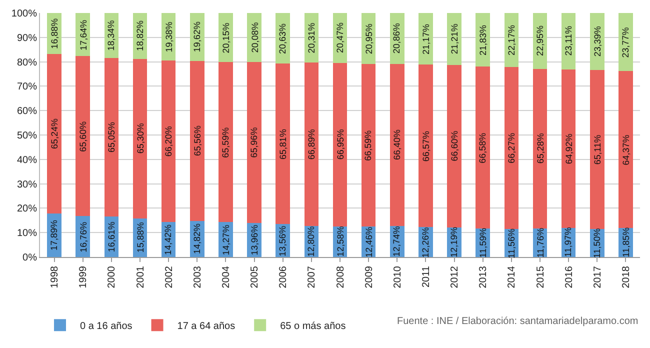 Image resolution: width=650 pixels, height=348 pixels. What do you see at coordinates (311, 241) in the screenshot?
I see `data-label: 12,80%` at bounding box center [311, 241].